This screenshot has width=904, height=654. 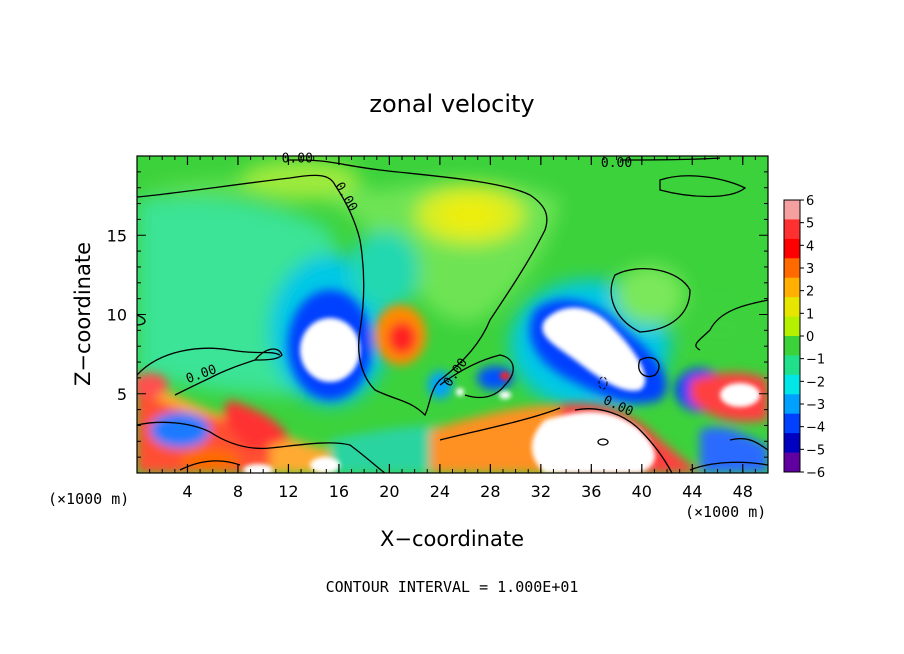 I want to click on colorbar-tick-label: −6, so click(x=815, y=473).